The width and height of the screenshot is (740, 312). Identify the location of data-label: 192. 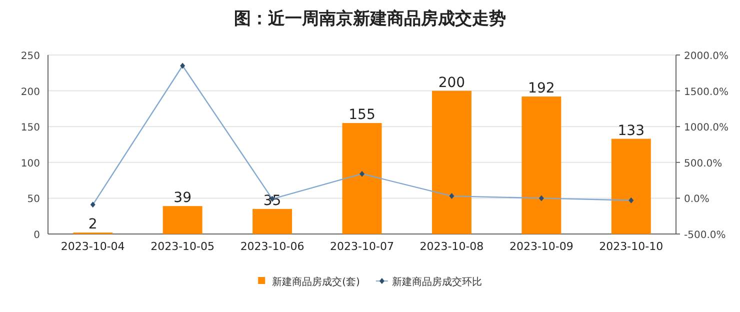
(541, 88).